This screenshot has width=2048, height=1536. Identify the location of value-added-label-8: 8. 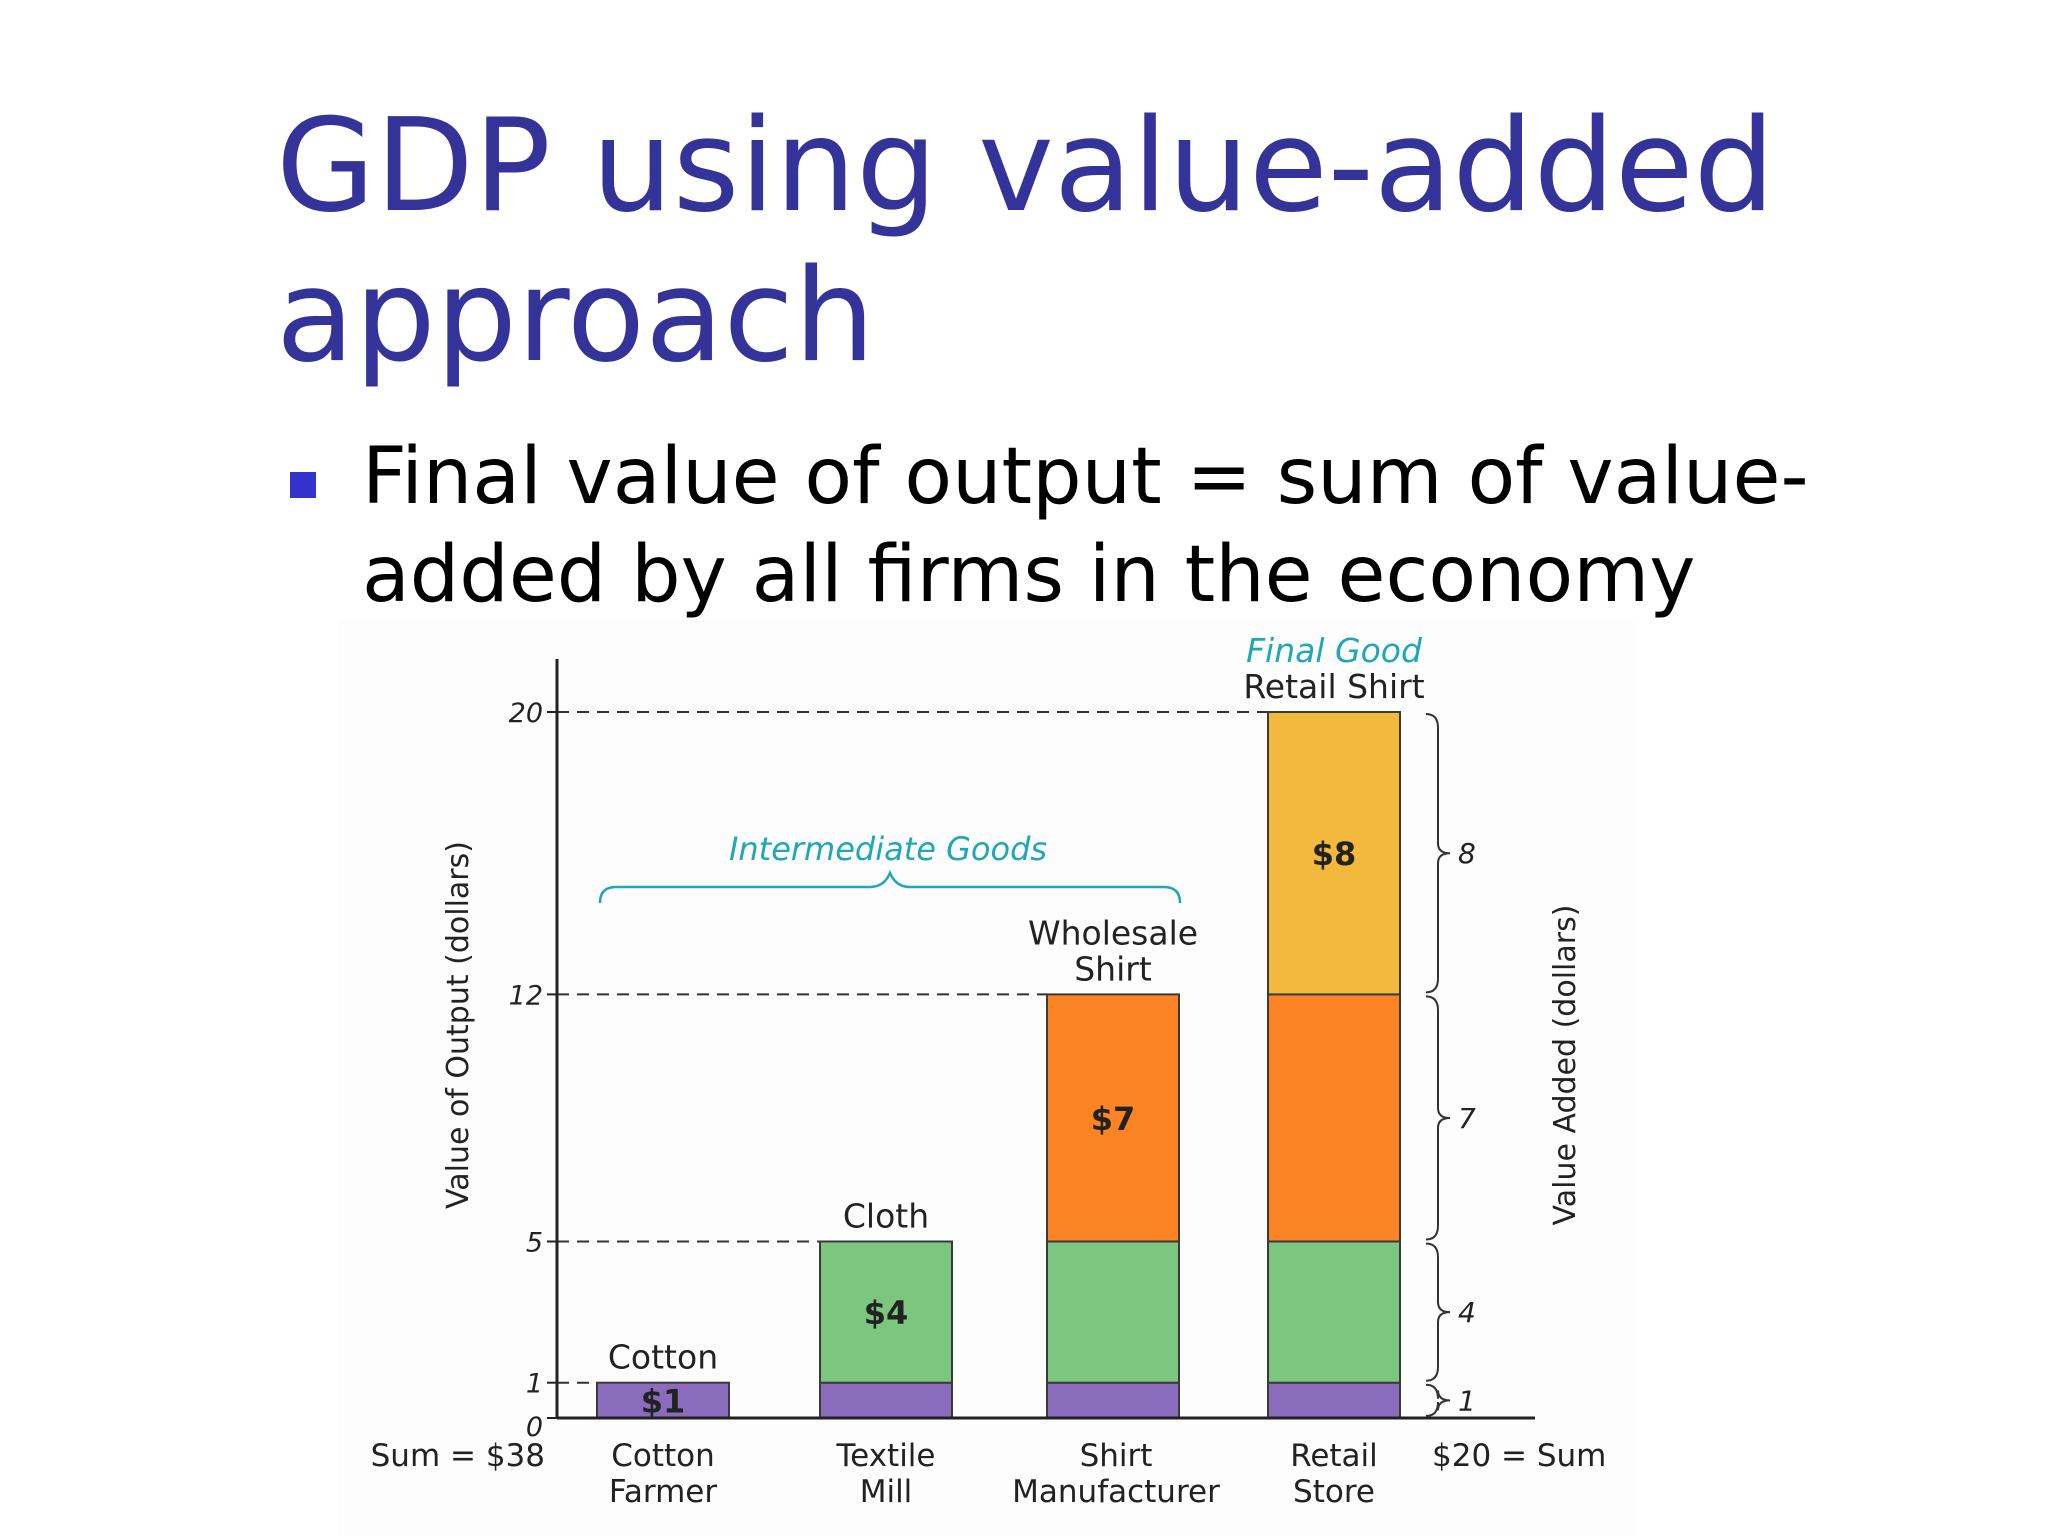
(1467, 853).